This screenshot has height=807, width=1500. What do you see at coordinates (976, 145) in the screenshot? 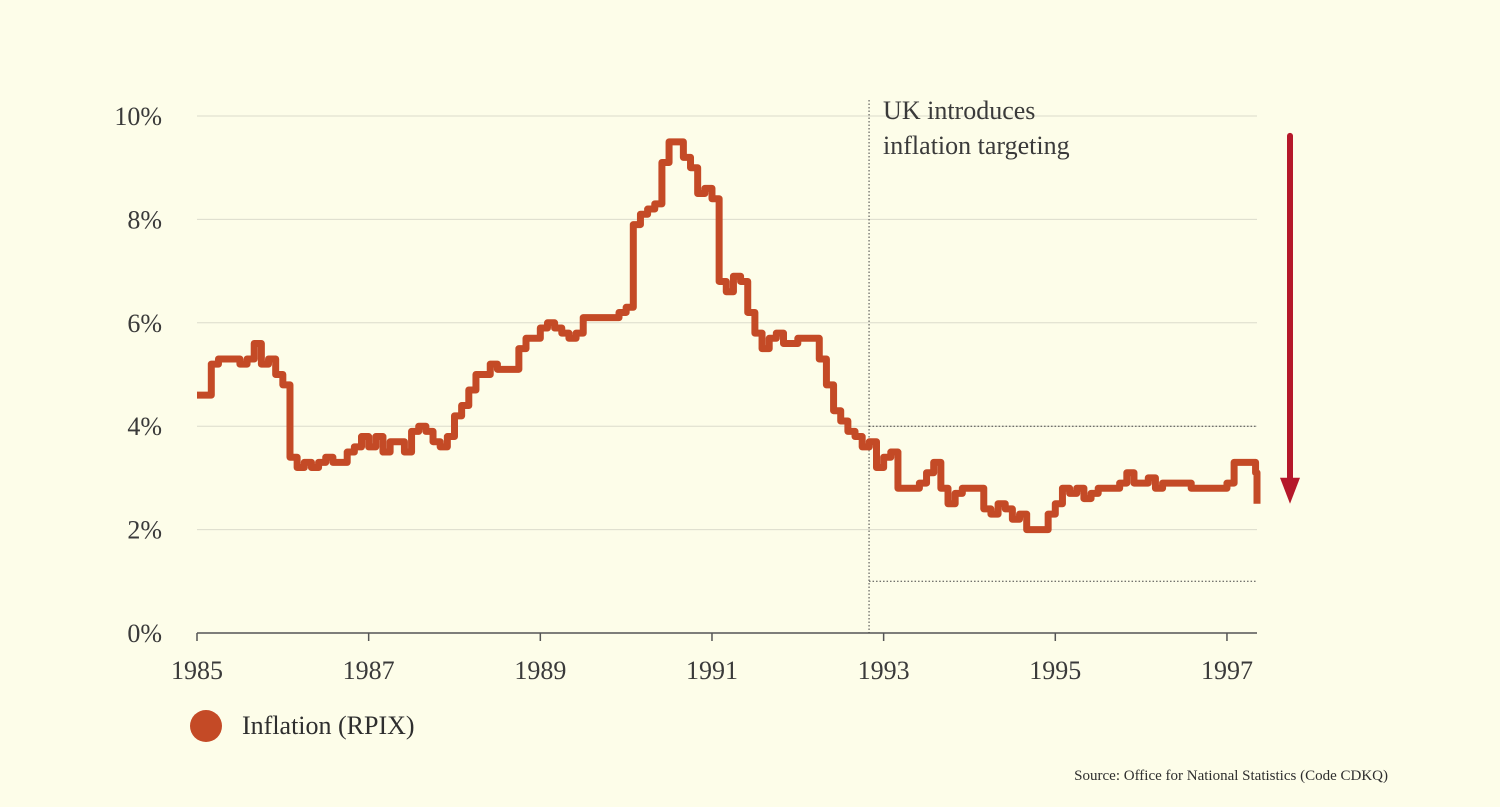
I see `annotation-text-line2: inflation targeting` at bounding box center [976, 145].